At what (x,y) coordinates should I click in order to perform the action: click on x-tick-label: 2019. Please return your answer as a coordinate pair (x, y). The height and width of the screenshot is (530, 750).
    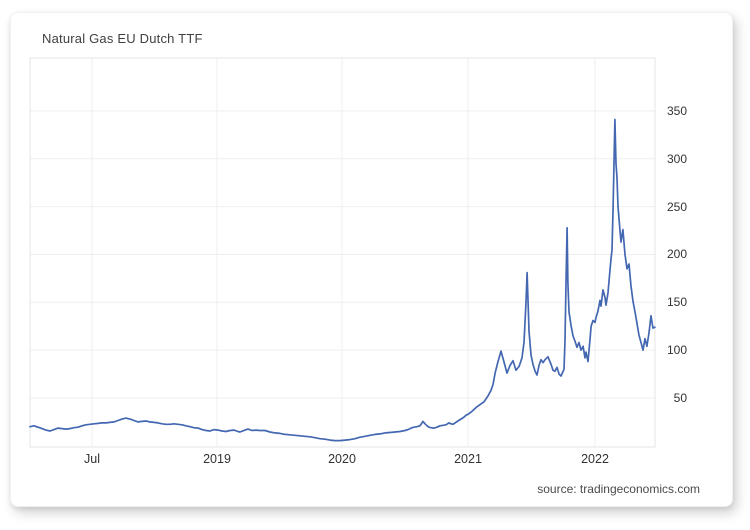
    Looking at the image, I should click on (217, 459).